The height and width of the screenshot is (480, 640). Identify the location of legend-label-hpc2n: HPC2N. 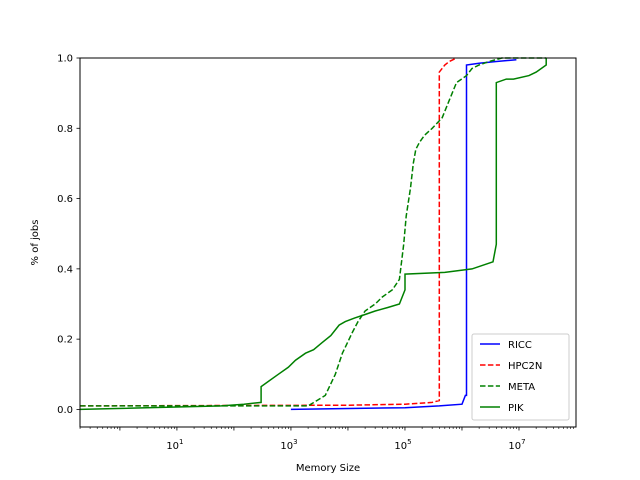
(525, 366).